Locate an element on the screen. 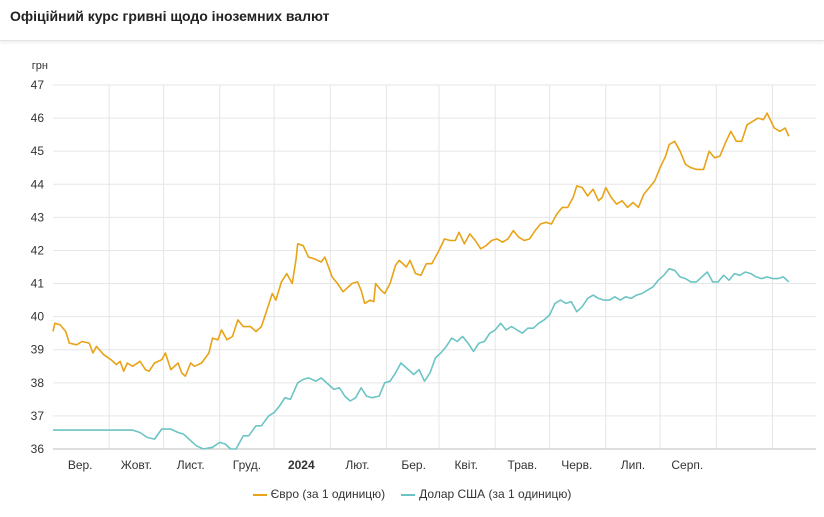  y-tick-label: 44 is located at coordinates (38, 184).